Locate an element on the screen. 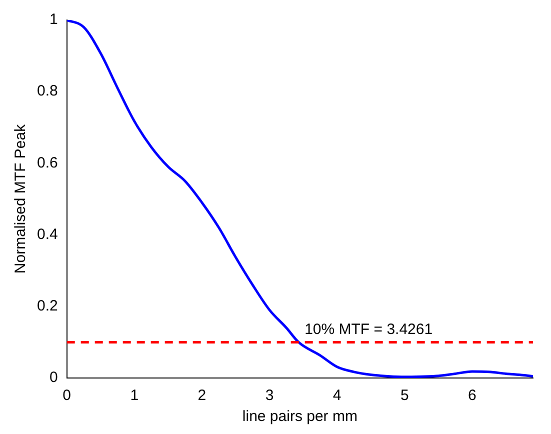 Image resolution: width=551 pixels, height=434 pixels. y-tick-label: 0.6 is located at coordinates (47, 163).